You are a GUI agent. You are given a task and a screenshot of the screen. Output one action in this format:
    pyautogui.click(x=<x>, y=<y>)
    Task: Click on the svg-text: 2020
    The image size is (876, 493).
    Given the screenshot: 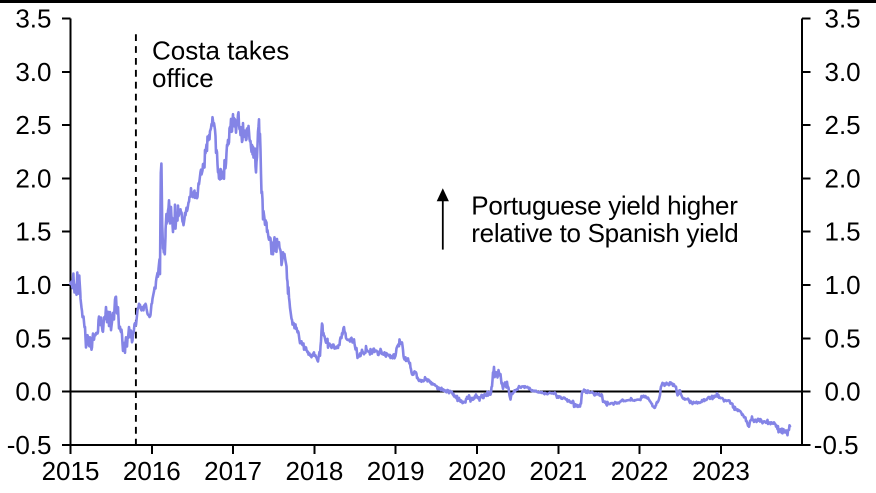 What is the action you would take?
    pyautogui.click(x=477, y=471)
    